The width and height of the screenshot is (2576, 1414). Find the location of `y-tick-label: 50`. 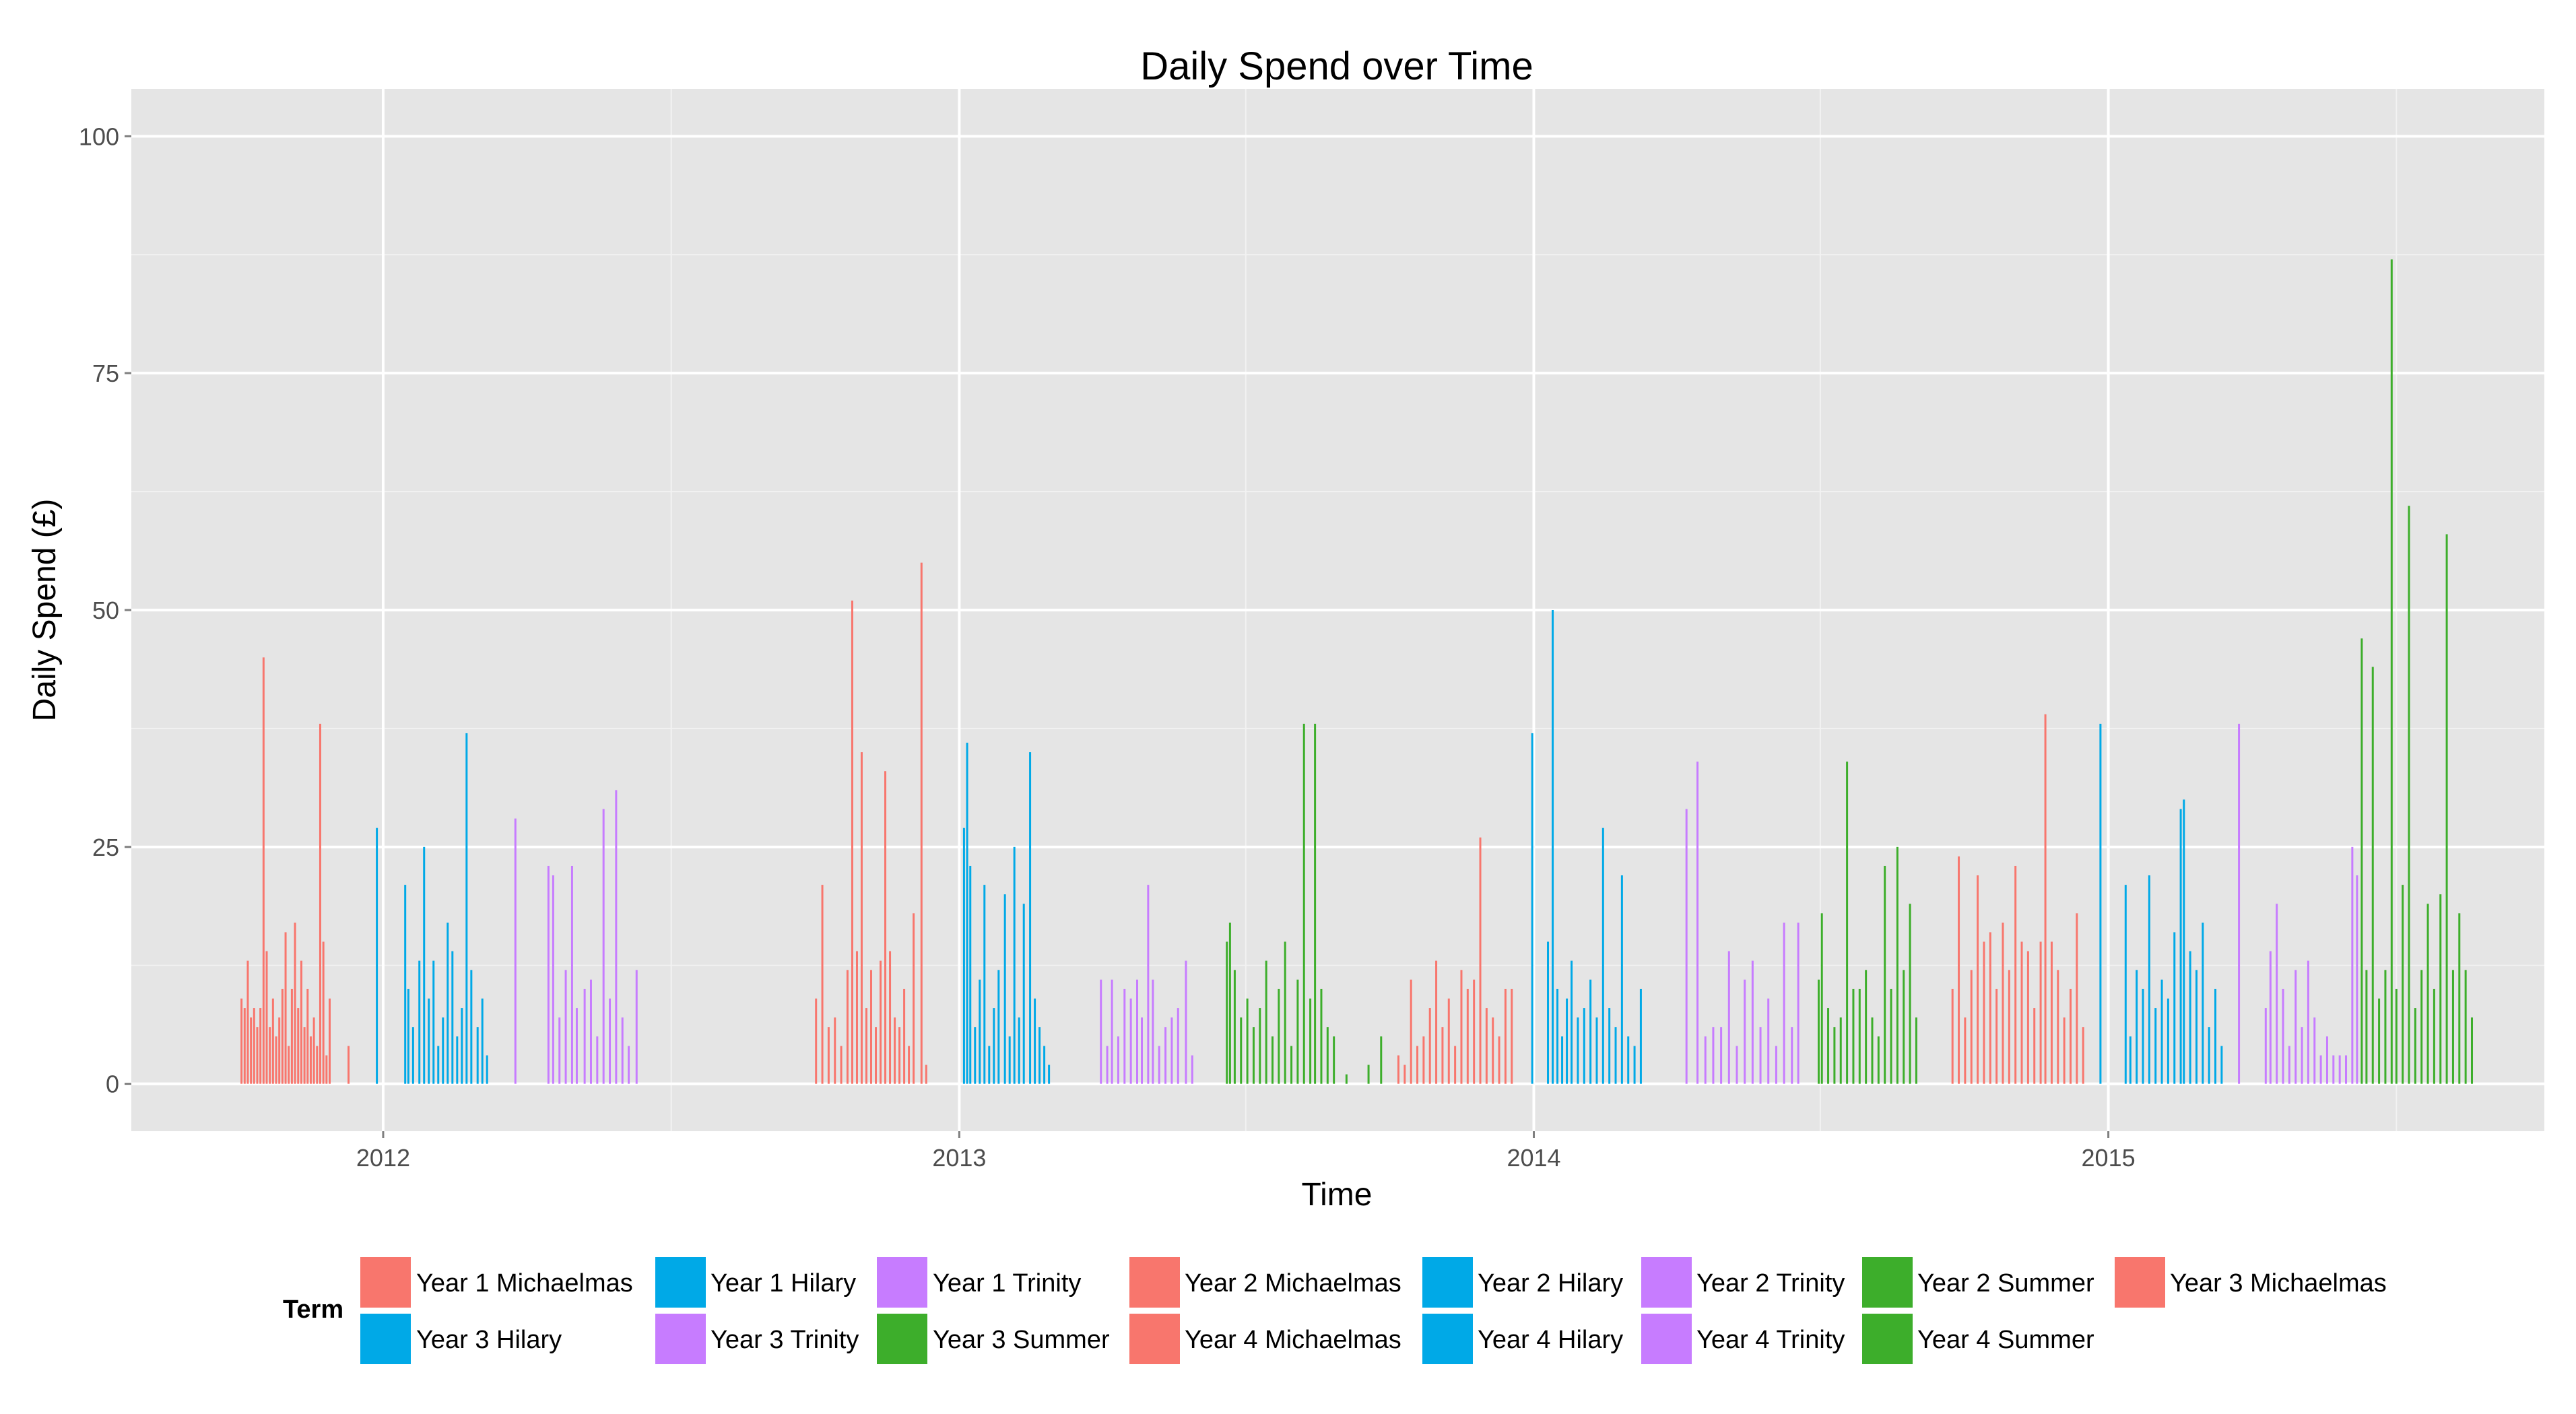

y-tick-label: 50 is located at coordinates (105, 610).